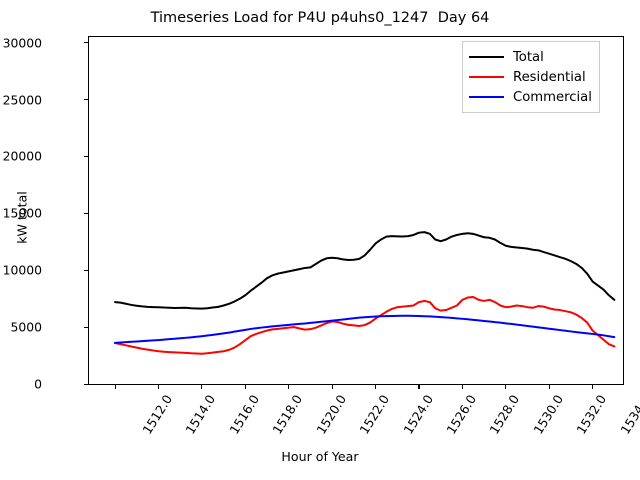 The image size is (640, 480). I want to click on legend-label: Commercial, so click(552, 97).